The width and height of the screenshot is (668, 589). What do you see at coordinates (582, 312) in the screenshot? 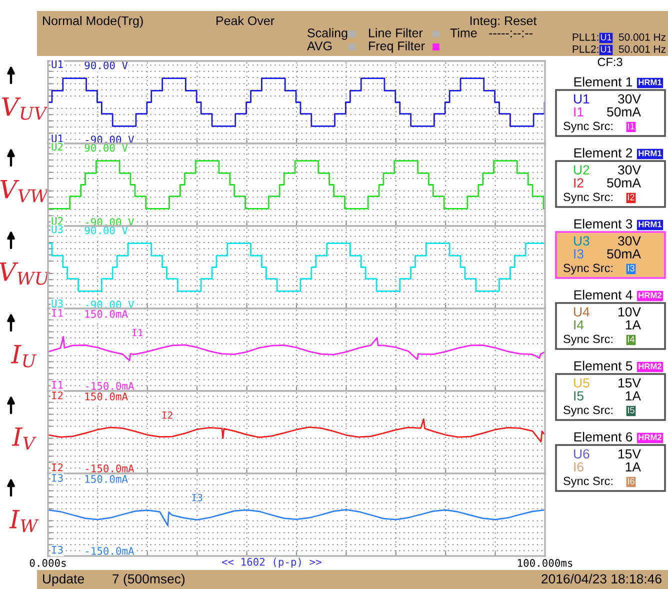
I see `text: U4` at bounding box center [582, 312].